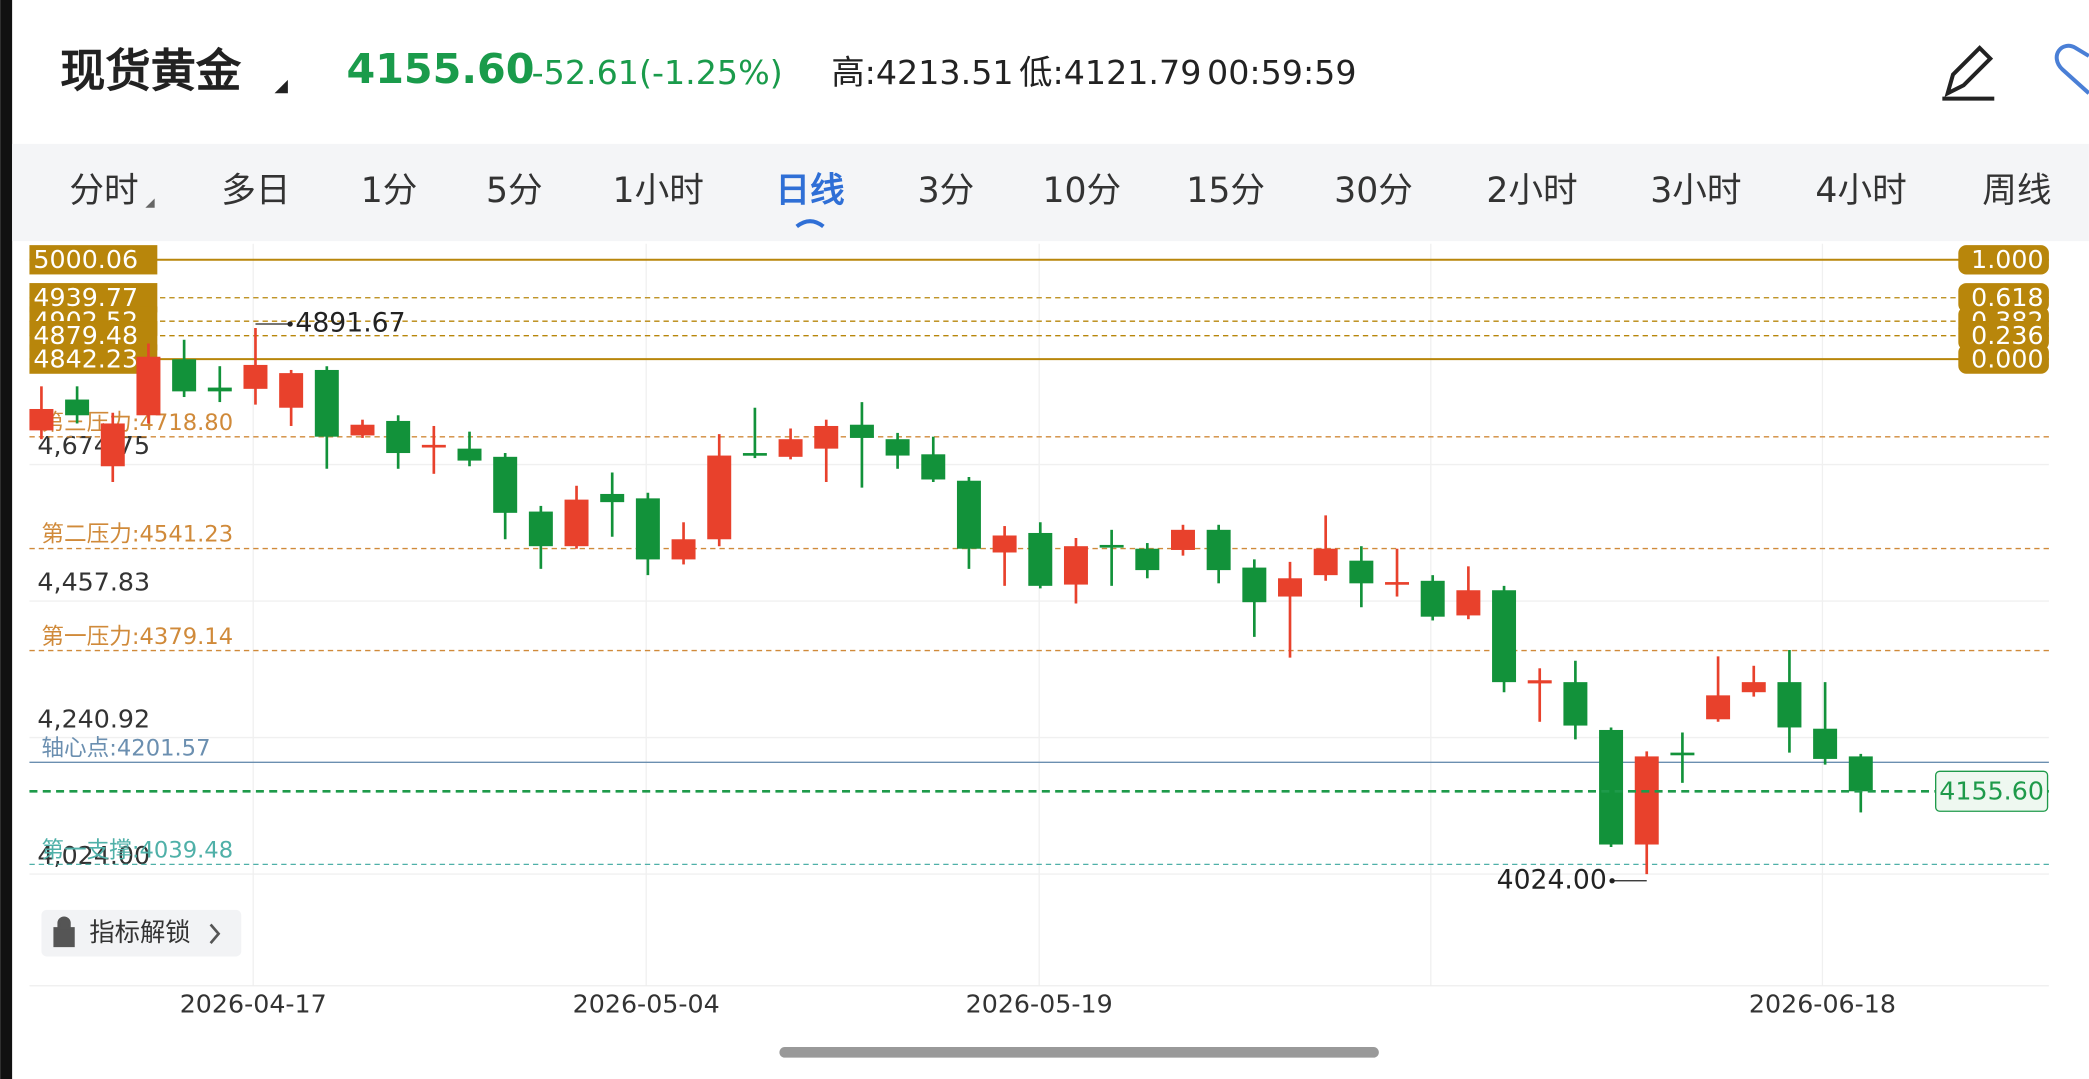 This screenshot has height=1079, width=2089. Describe the element at coordinates (1695, 191) in the screenshot. I see `tab: 3小时` at that location.